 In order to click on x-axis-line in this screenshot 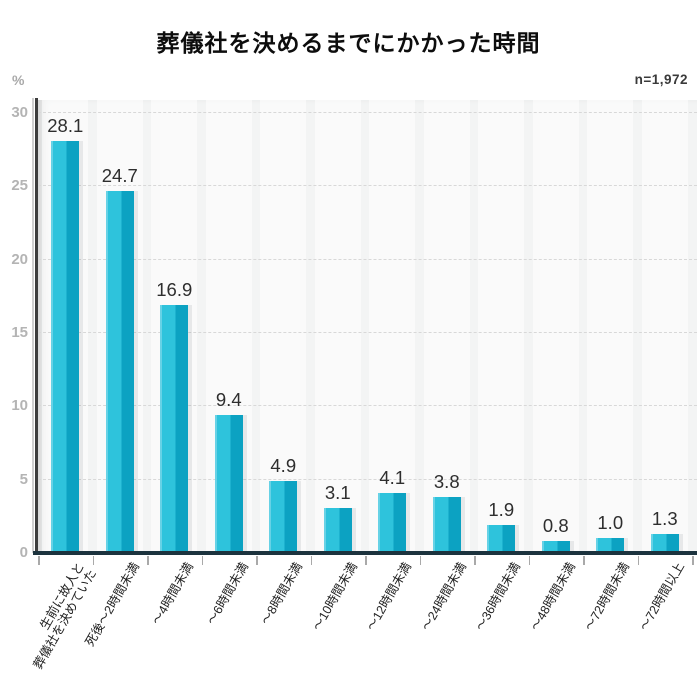, I will do `click(365, 553)`.